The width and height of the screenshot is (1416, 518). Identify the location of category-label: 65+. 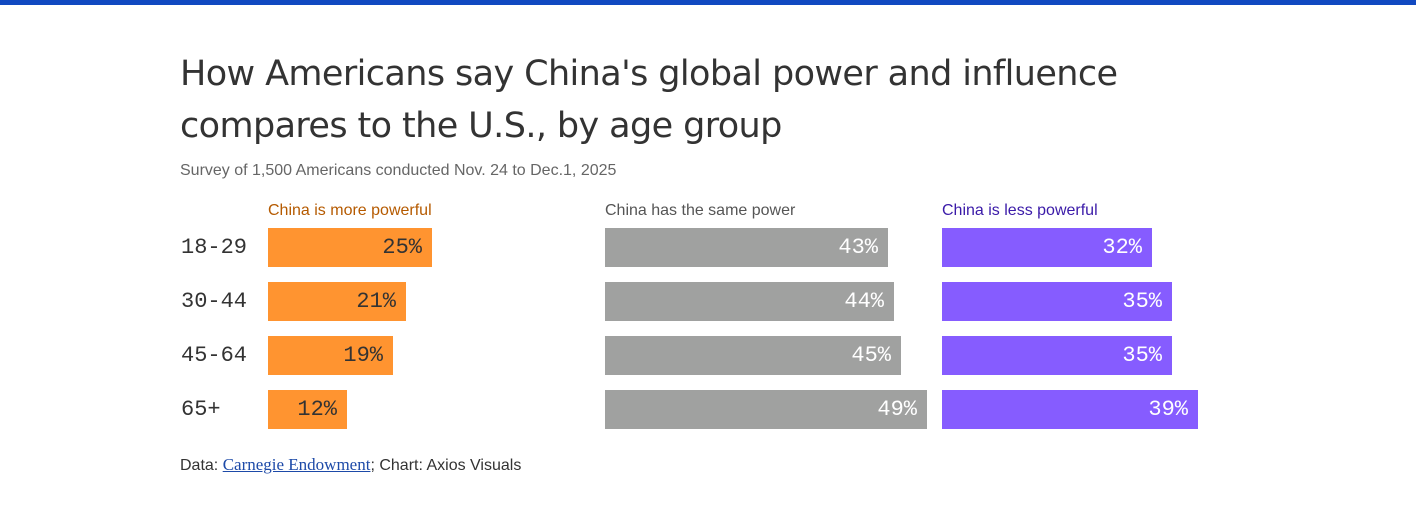
(201, 409).